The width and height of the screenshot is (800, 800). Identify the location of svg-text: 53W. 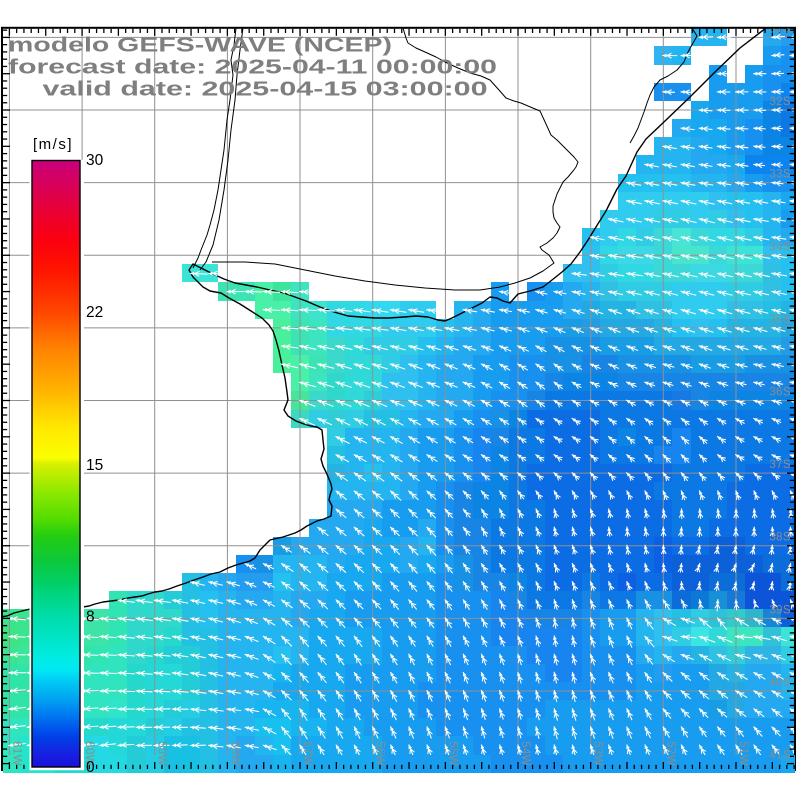
(598, 753).